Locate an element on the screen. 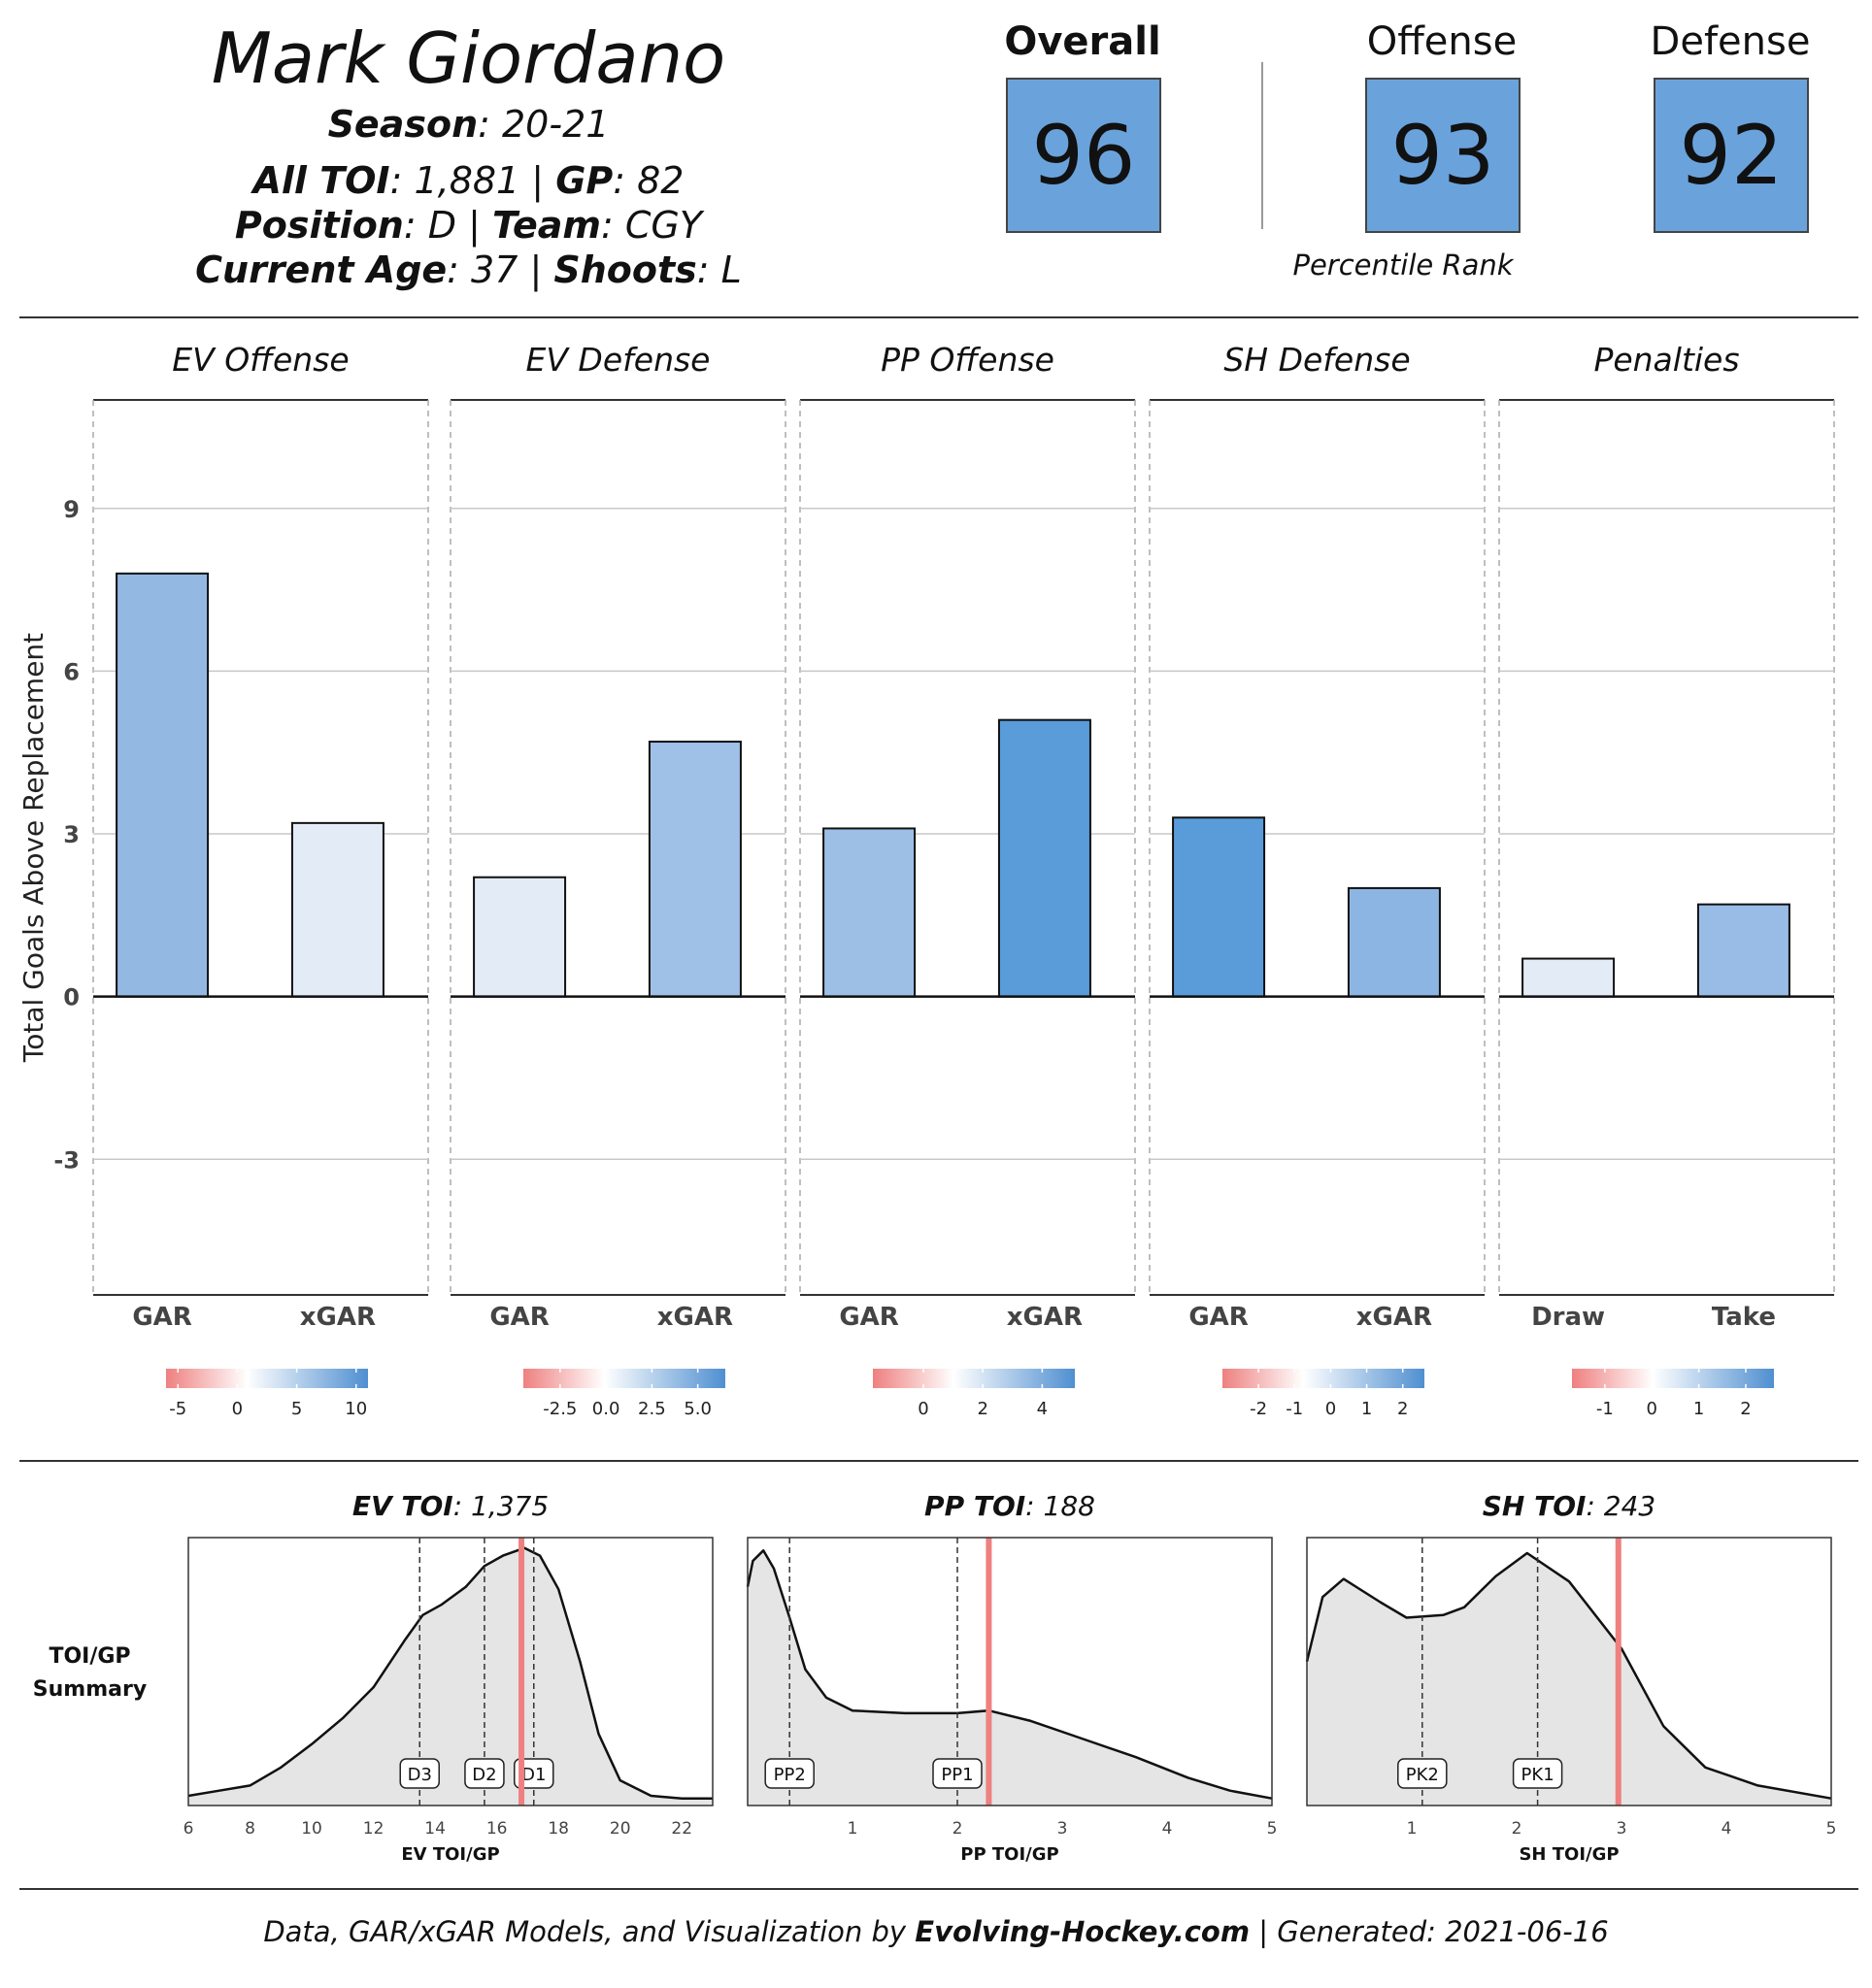  legend-tick-label: 5 is located at coordinates (296, 1409).